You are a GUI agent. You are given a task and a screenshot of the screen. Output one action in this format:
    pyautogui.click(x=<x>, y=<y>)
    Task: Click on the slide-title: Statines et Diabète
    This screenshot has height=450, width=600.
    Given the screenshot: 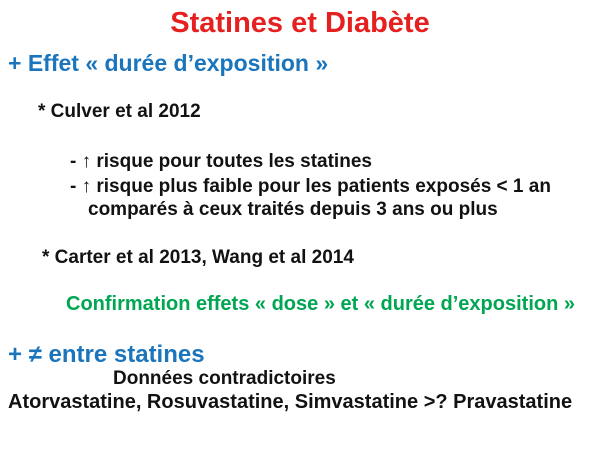 What is the action you would take?
    pyautogui.click(x=300, y=23)
    